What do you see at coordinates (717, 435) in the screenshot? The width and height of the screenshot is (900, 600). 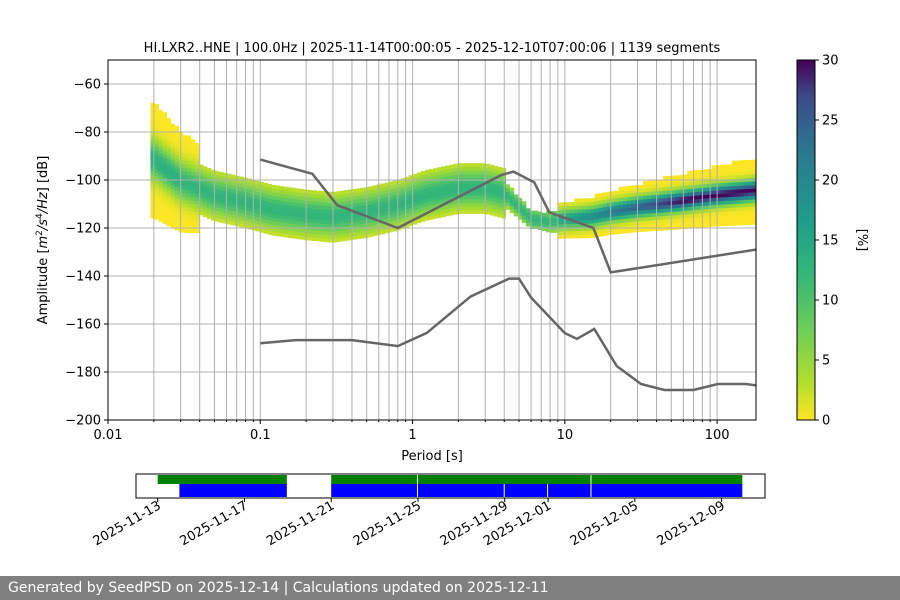 I see `x-tick-label: 100` at bounding box center [717, 435].